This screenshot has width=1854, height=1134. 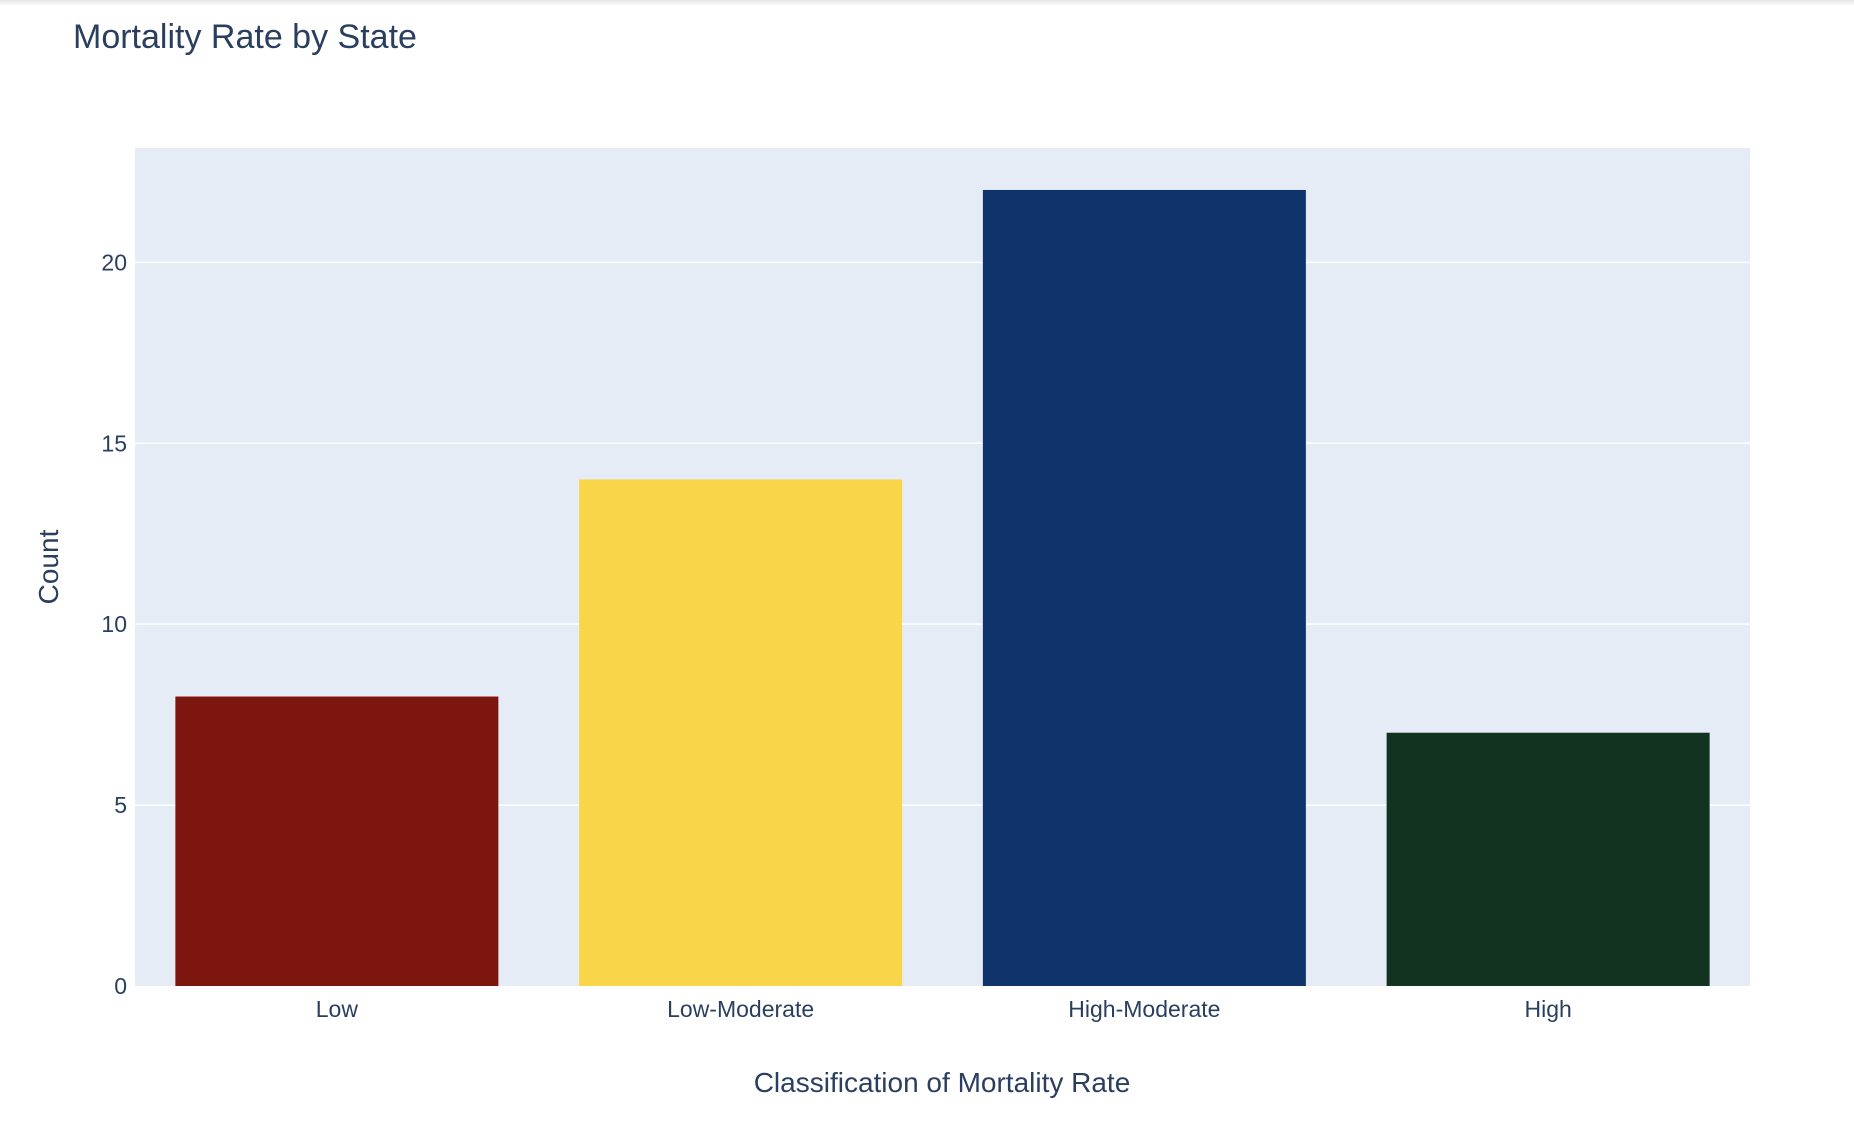 I want to click on y-tick-label: 15, so click(x=114, y=443).